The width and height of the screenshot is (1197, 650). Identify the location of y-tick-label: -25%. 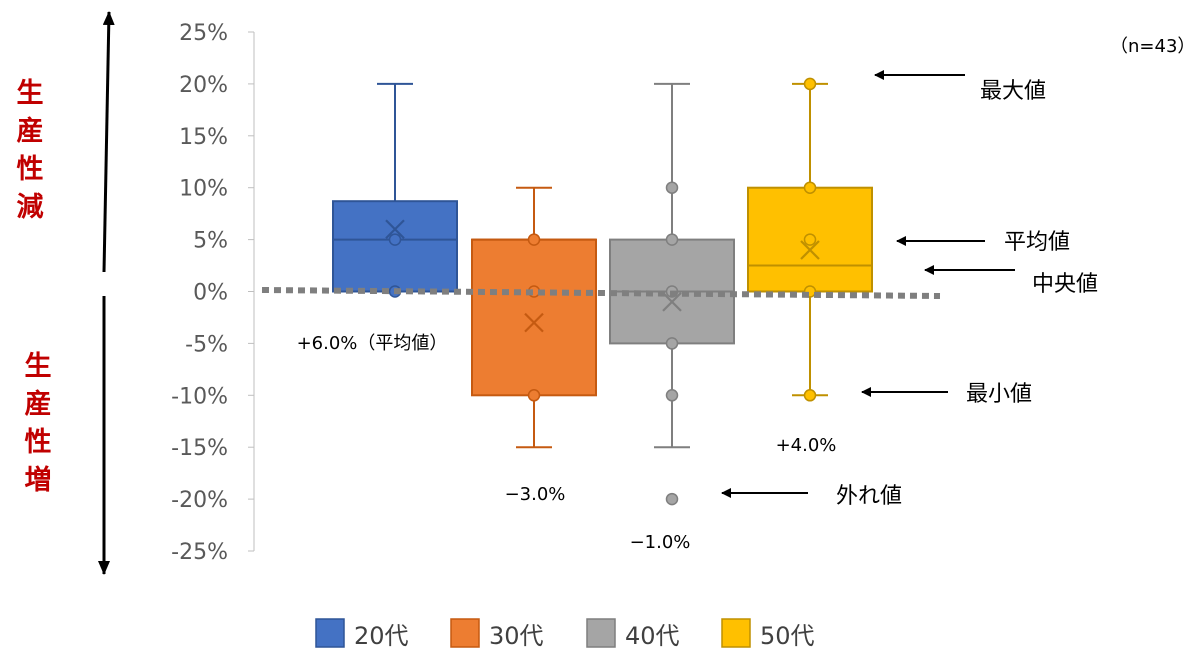
(199, 552).